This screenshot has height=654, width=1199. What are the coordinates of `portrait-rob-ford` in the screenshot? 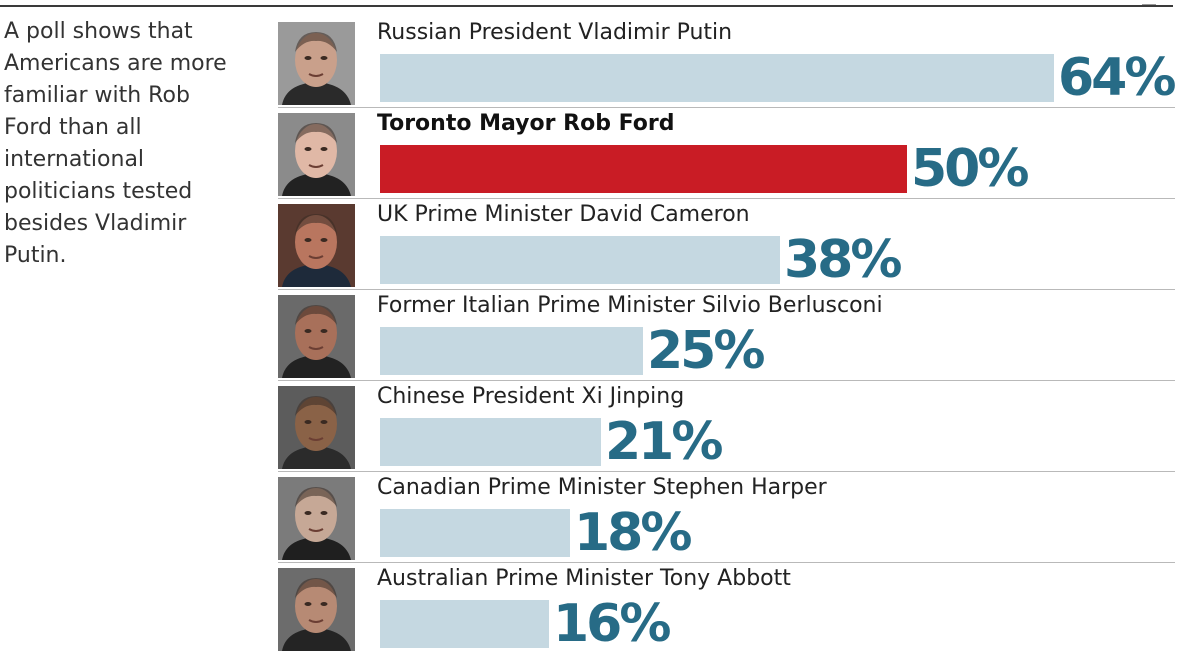 It's located at (316, 154).